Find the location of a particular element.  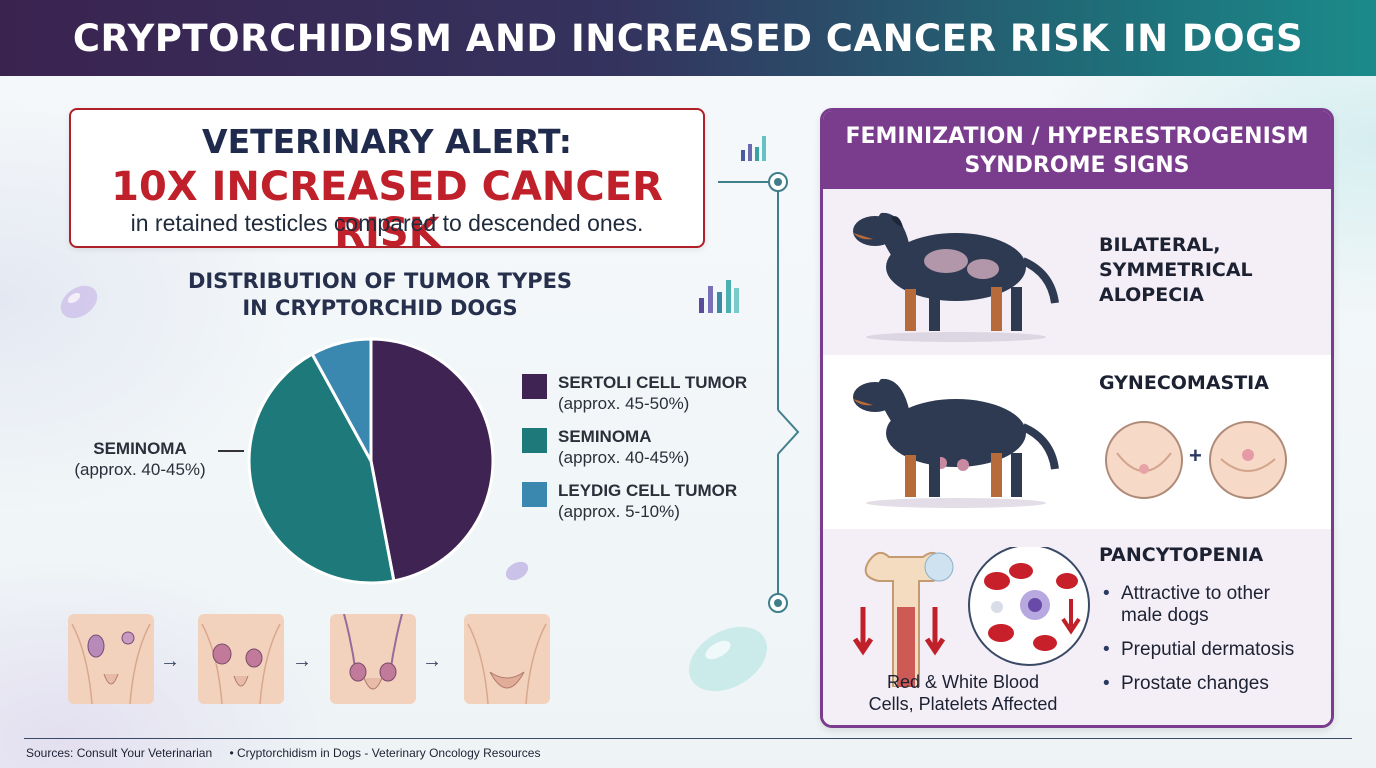

chart-title-line-1: DISTRIBUTION OF TUMOR TYPES is located at coordinates (380, 281).